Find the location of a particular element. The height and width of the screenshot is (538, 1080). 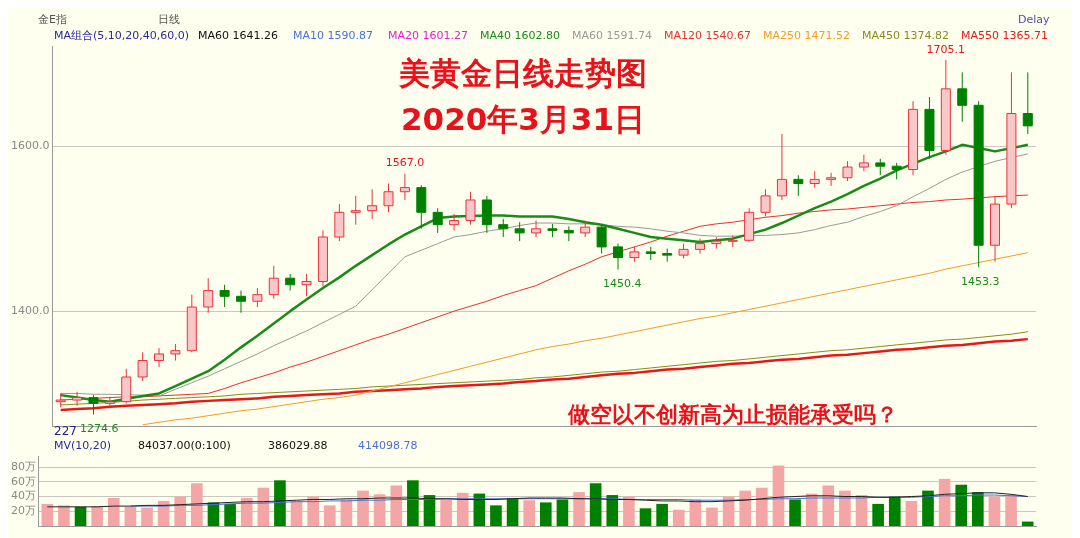

chart-title: 美黄金日线走势图 is located at coordinates (522, 73).